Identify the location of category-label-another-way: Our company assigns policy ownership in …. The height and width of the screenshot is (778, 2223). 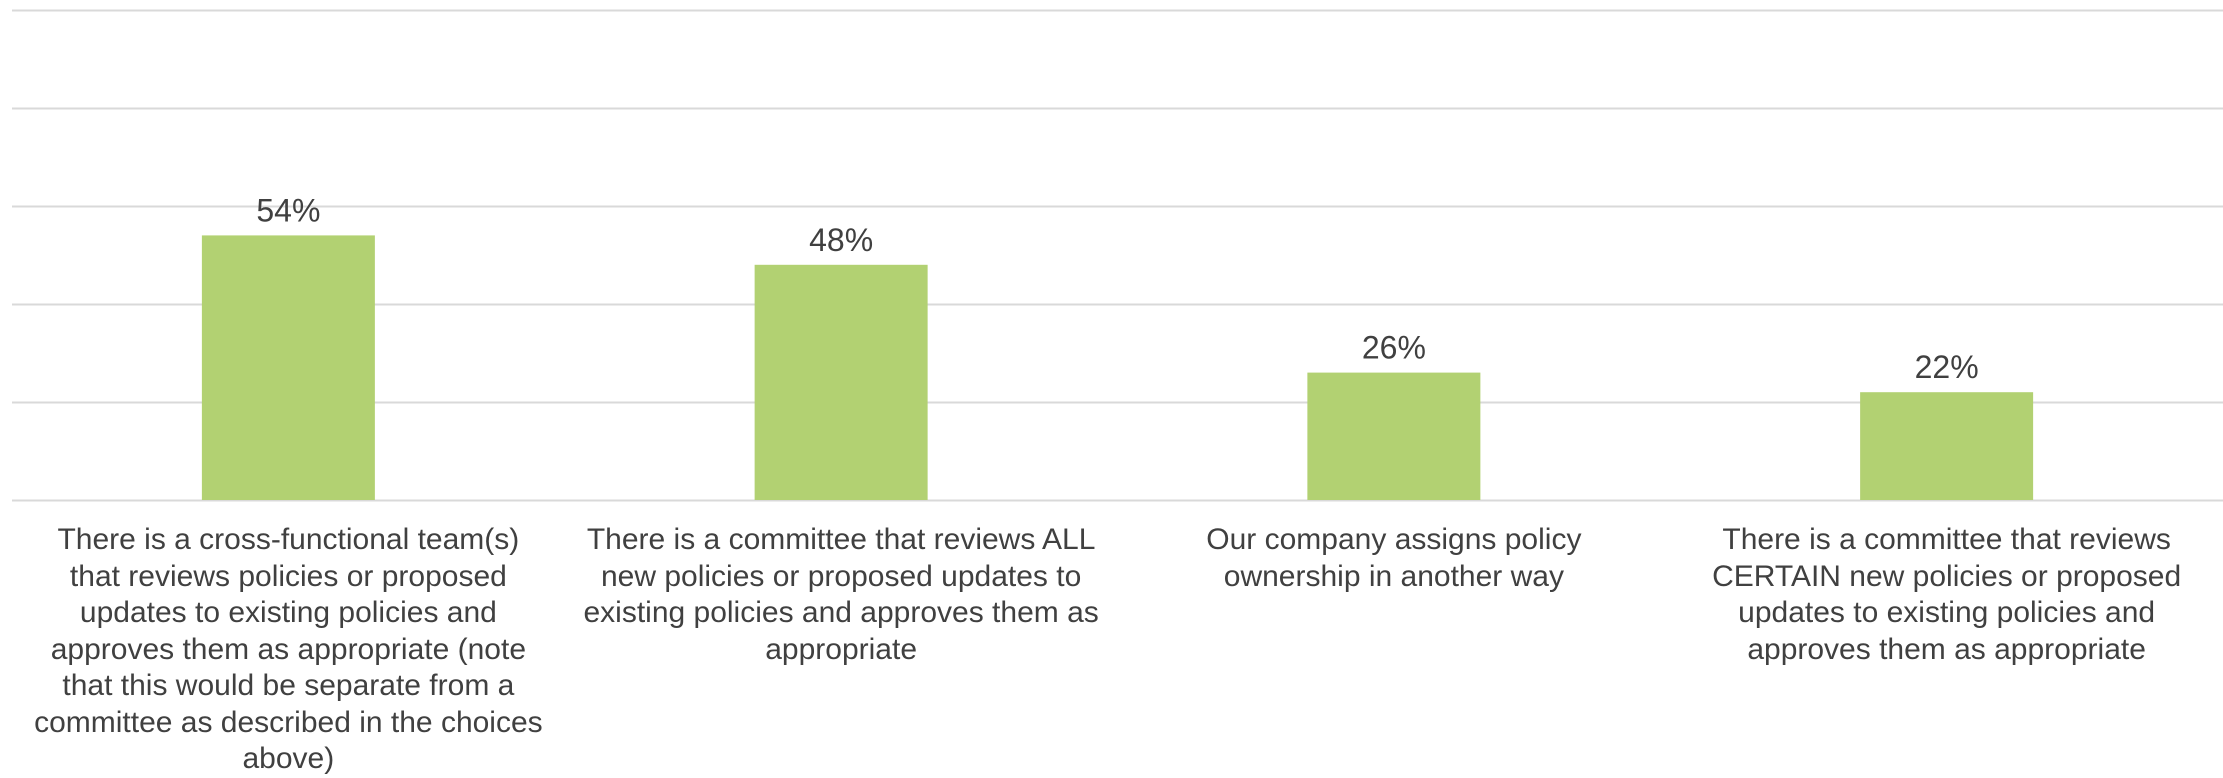
(1394, 558).